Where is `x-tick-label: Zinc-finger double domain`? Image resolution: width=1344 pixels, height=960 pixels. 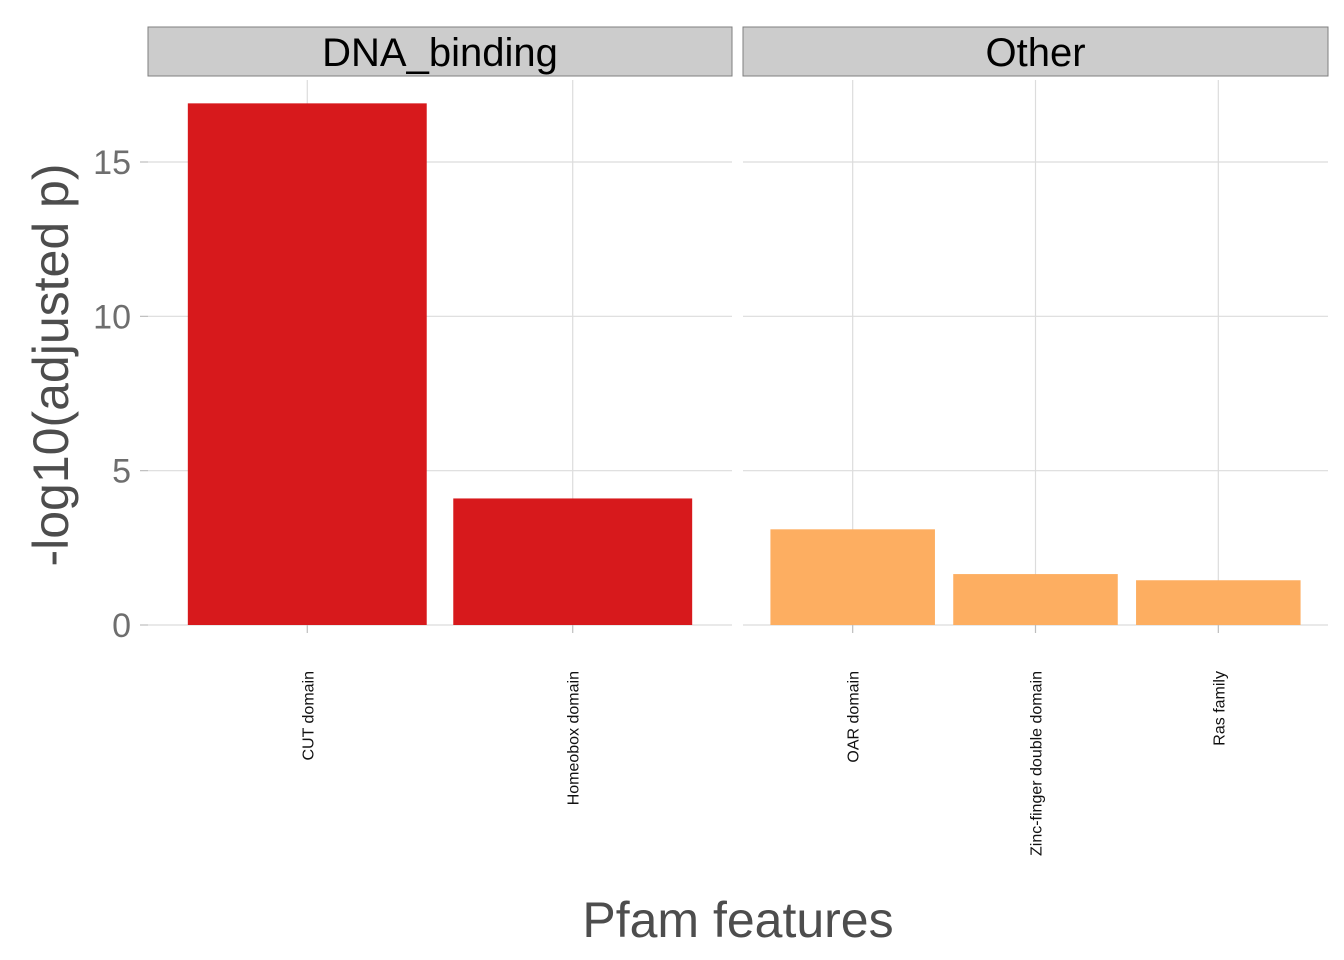 x-tick-label: Zinc-finger double domain is located at coordinates (1037, 763).